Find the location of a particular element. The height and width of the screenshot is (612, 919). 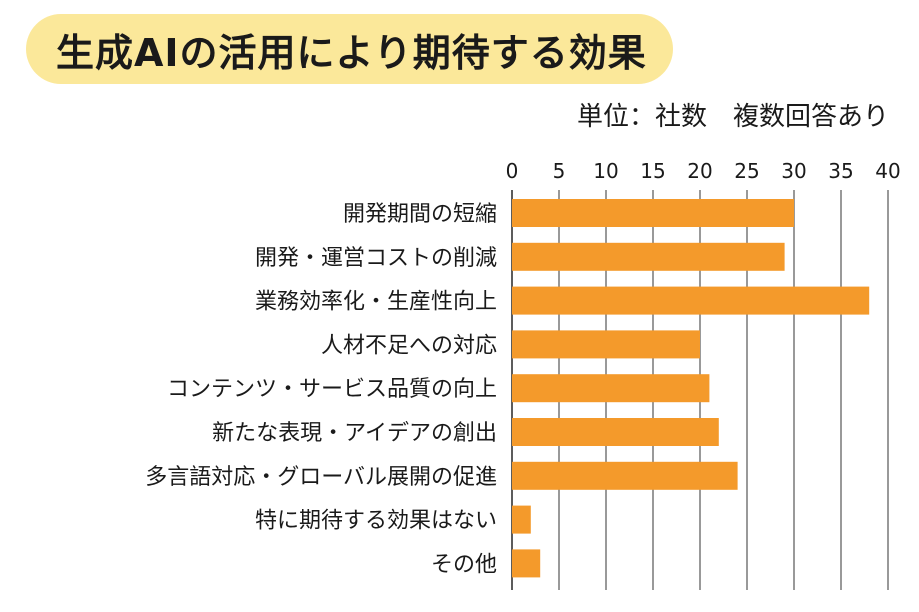

x-tick-label: 35 is located at coordinates (840, 171).